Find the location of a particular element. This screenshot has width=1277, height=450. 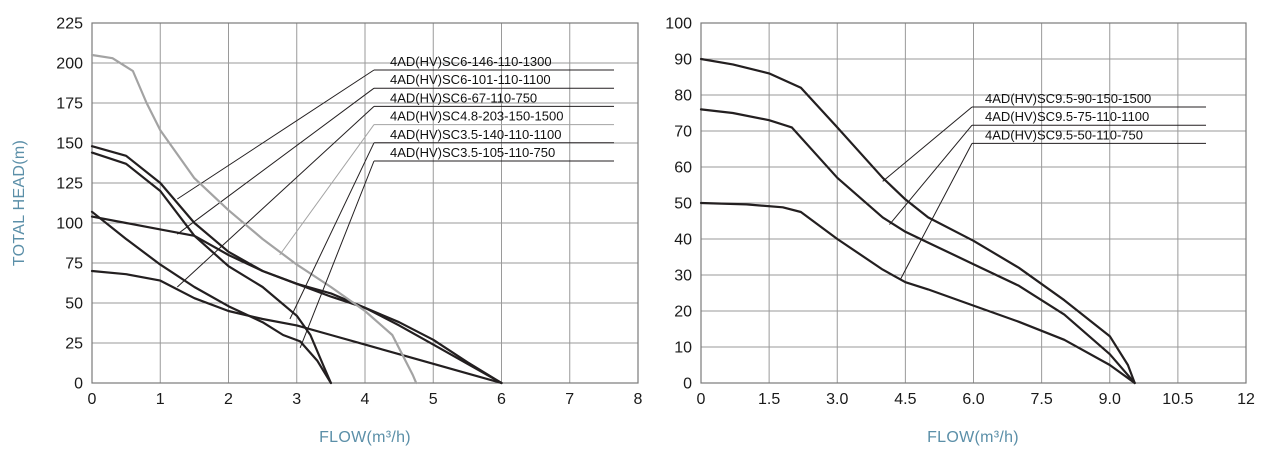

y-tick-label: 225 is located at coordinates (69, 24).